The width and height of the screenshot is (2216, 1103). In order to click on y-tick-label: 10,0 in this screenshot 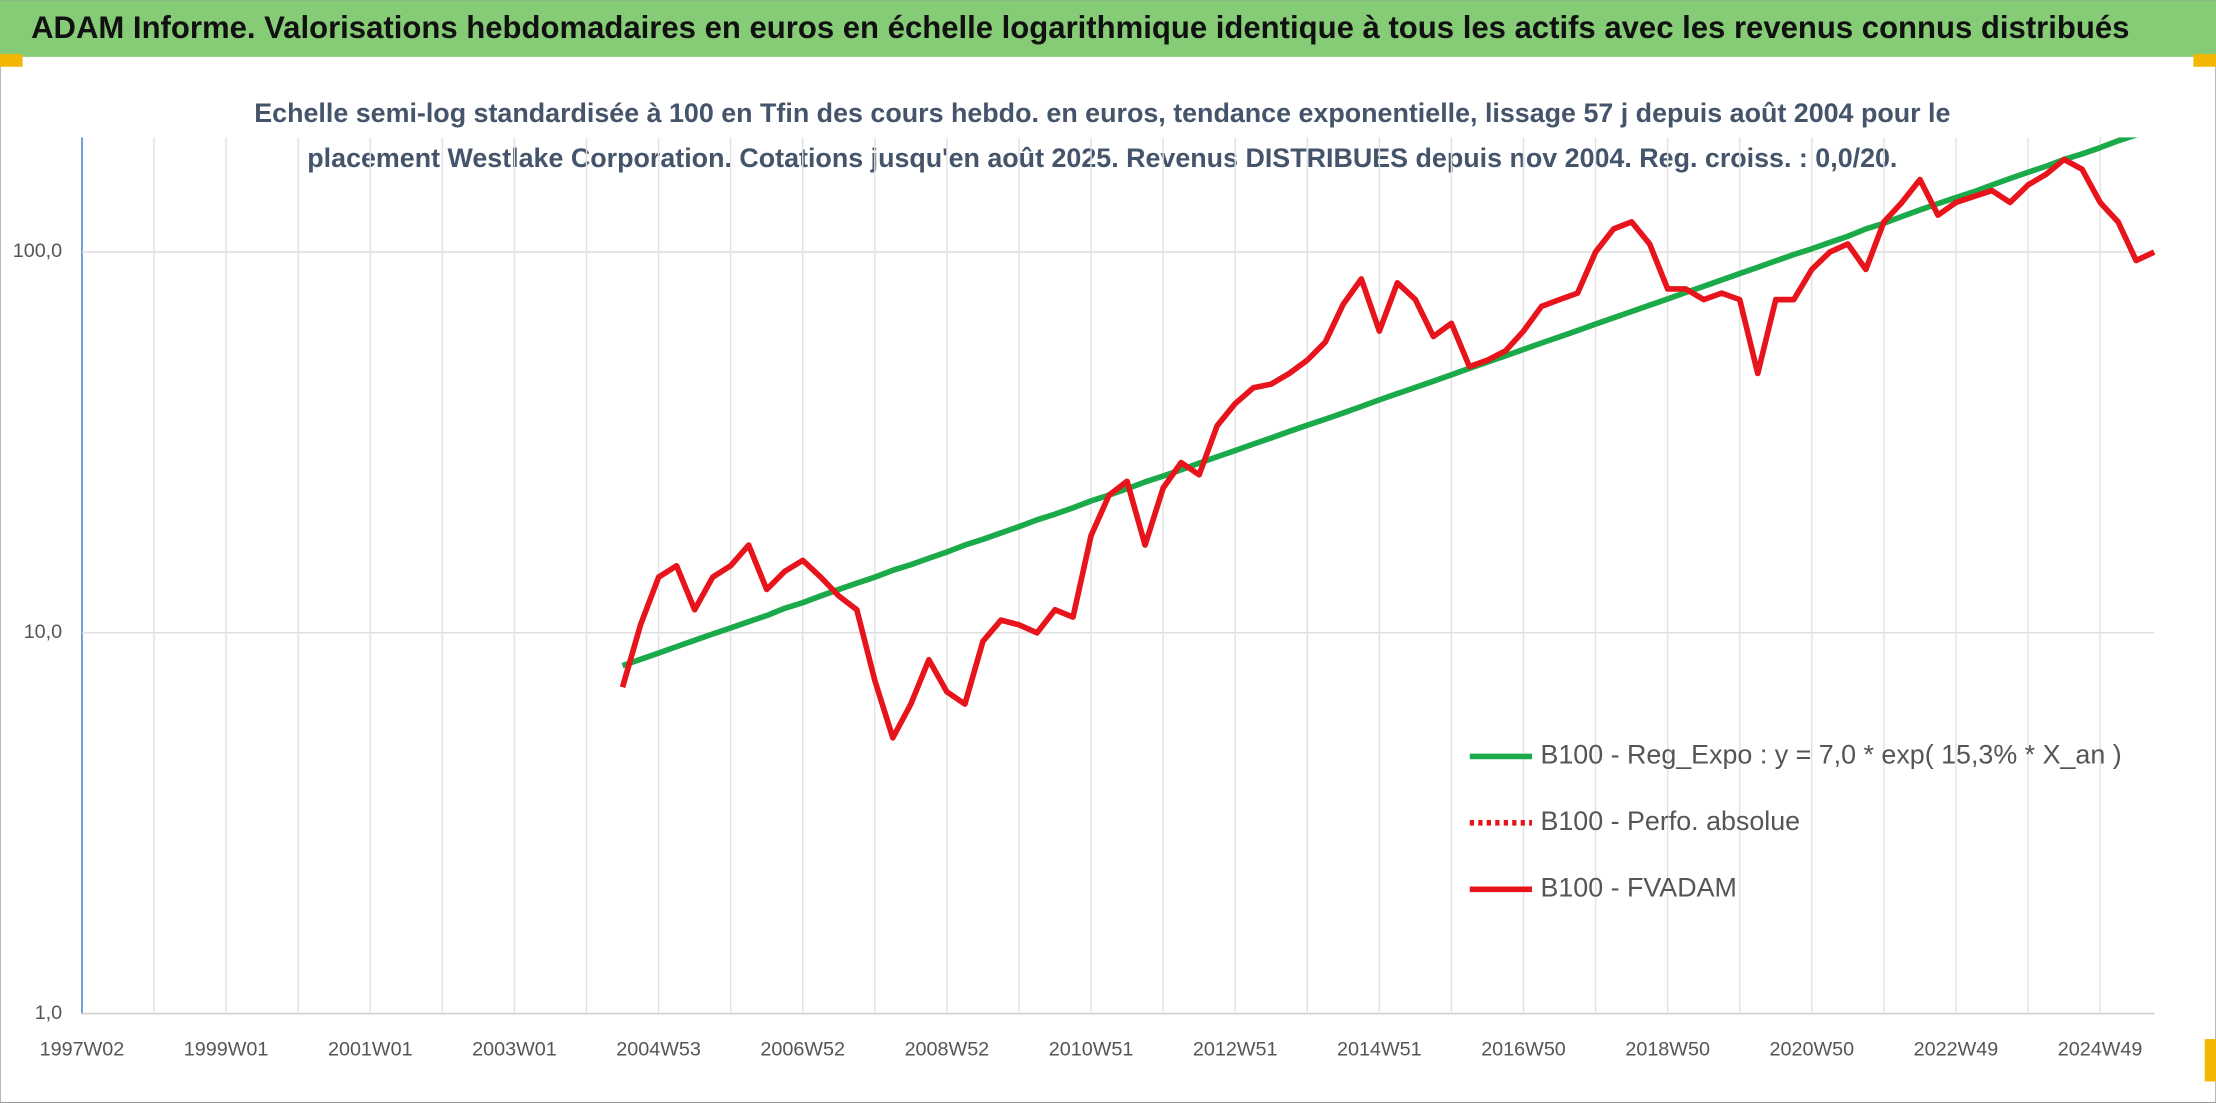, I will do `click(43, 632)`.